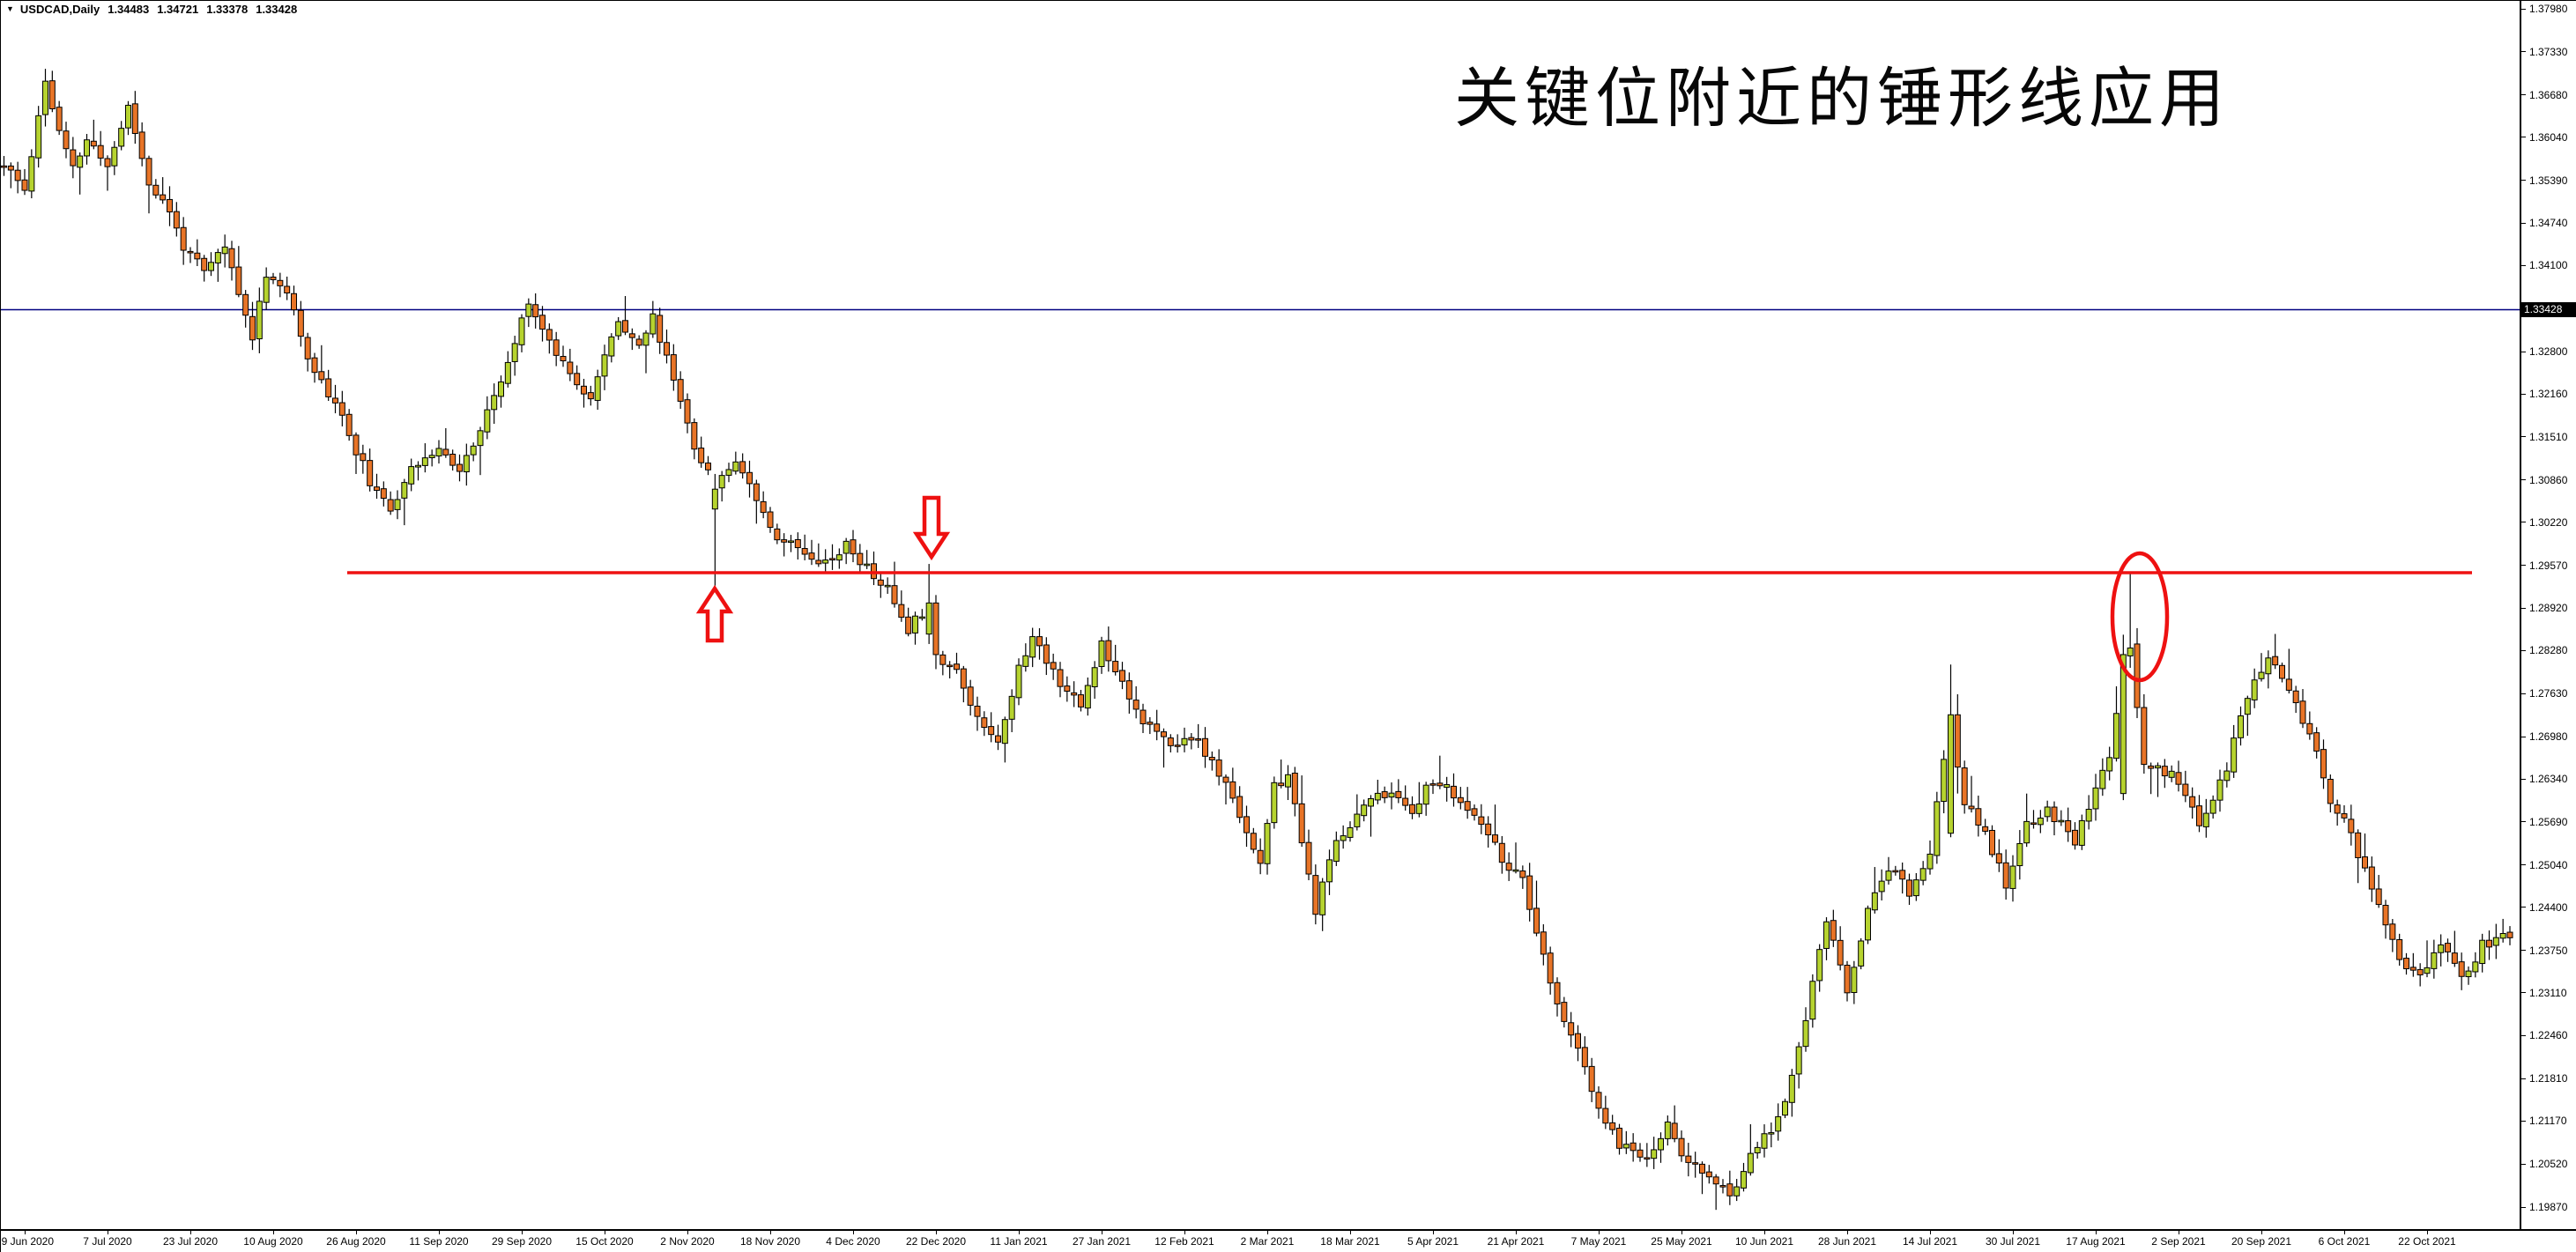 This screenshot has height=1252, width=2576. Describe the element at coordinates (356, 1241) in the screenshot. I see `date-axis-label: 26 Aug 2020` at that location.